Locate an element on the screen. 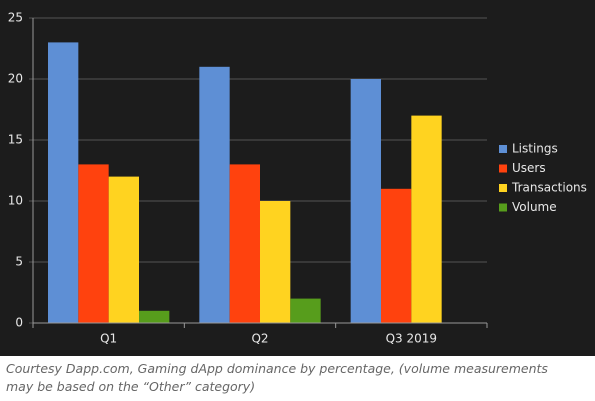 This screenshot has height=401, width=595. caption-line: may be based on the “Other” category) is located at coordinates (130, 386).